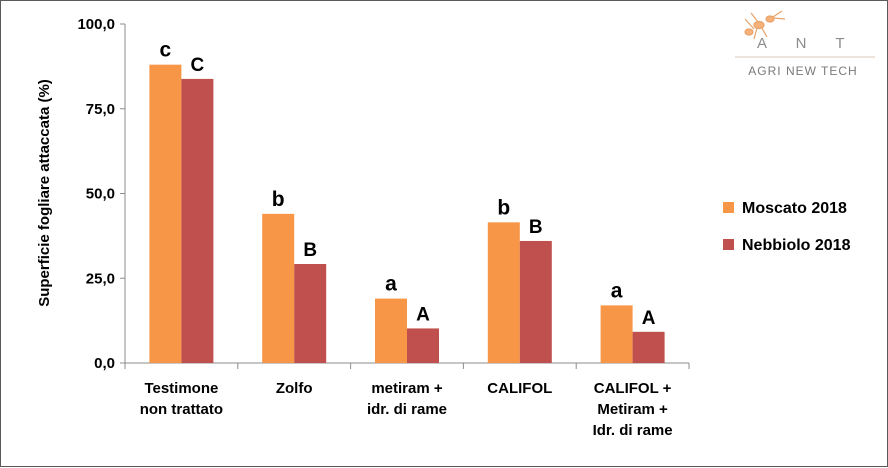 The image size is (888, 468). Describe the element at coordinates (519, 388) in the screenshot. I see `x-tick-label: CALIFOL` at that location.